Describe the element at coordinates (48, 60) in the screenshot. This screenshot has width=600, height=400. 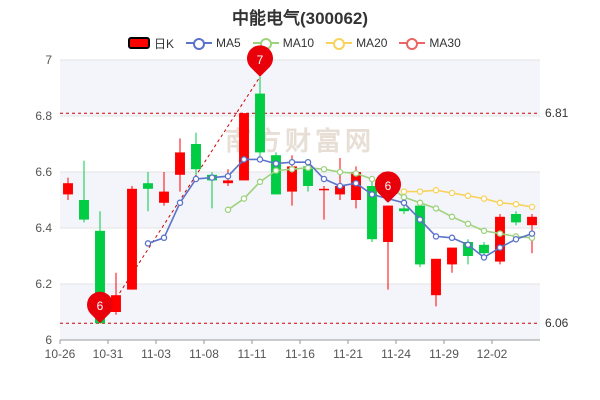
I see `y-tick-label: 7` at that location.